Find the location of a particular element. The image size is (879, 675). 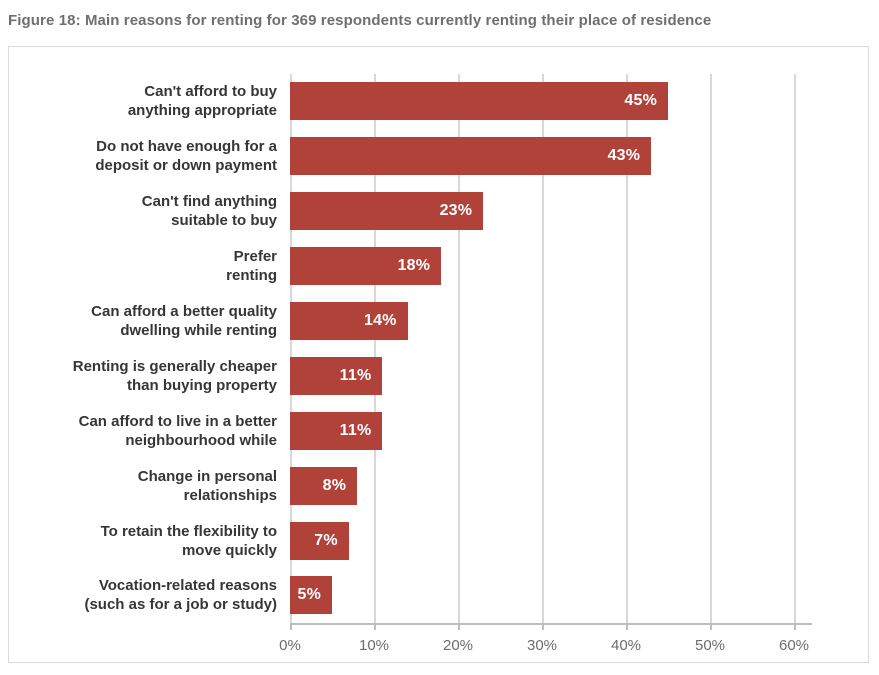

category-label-line2: relationships is located at coordinates (230, 495).